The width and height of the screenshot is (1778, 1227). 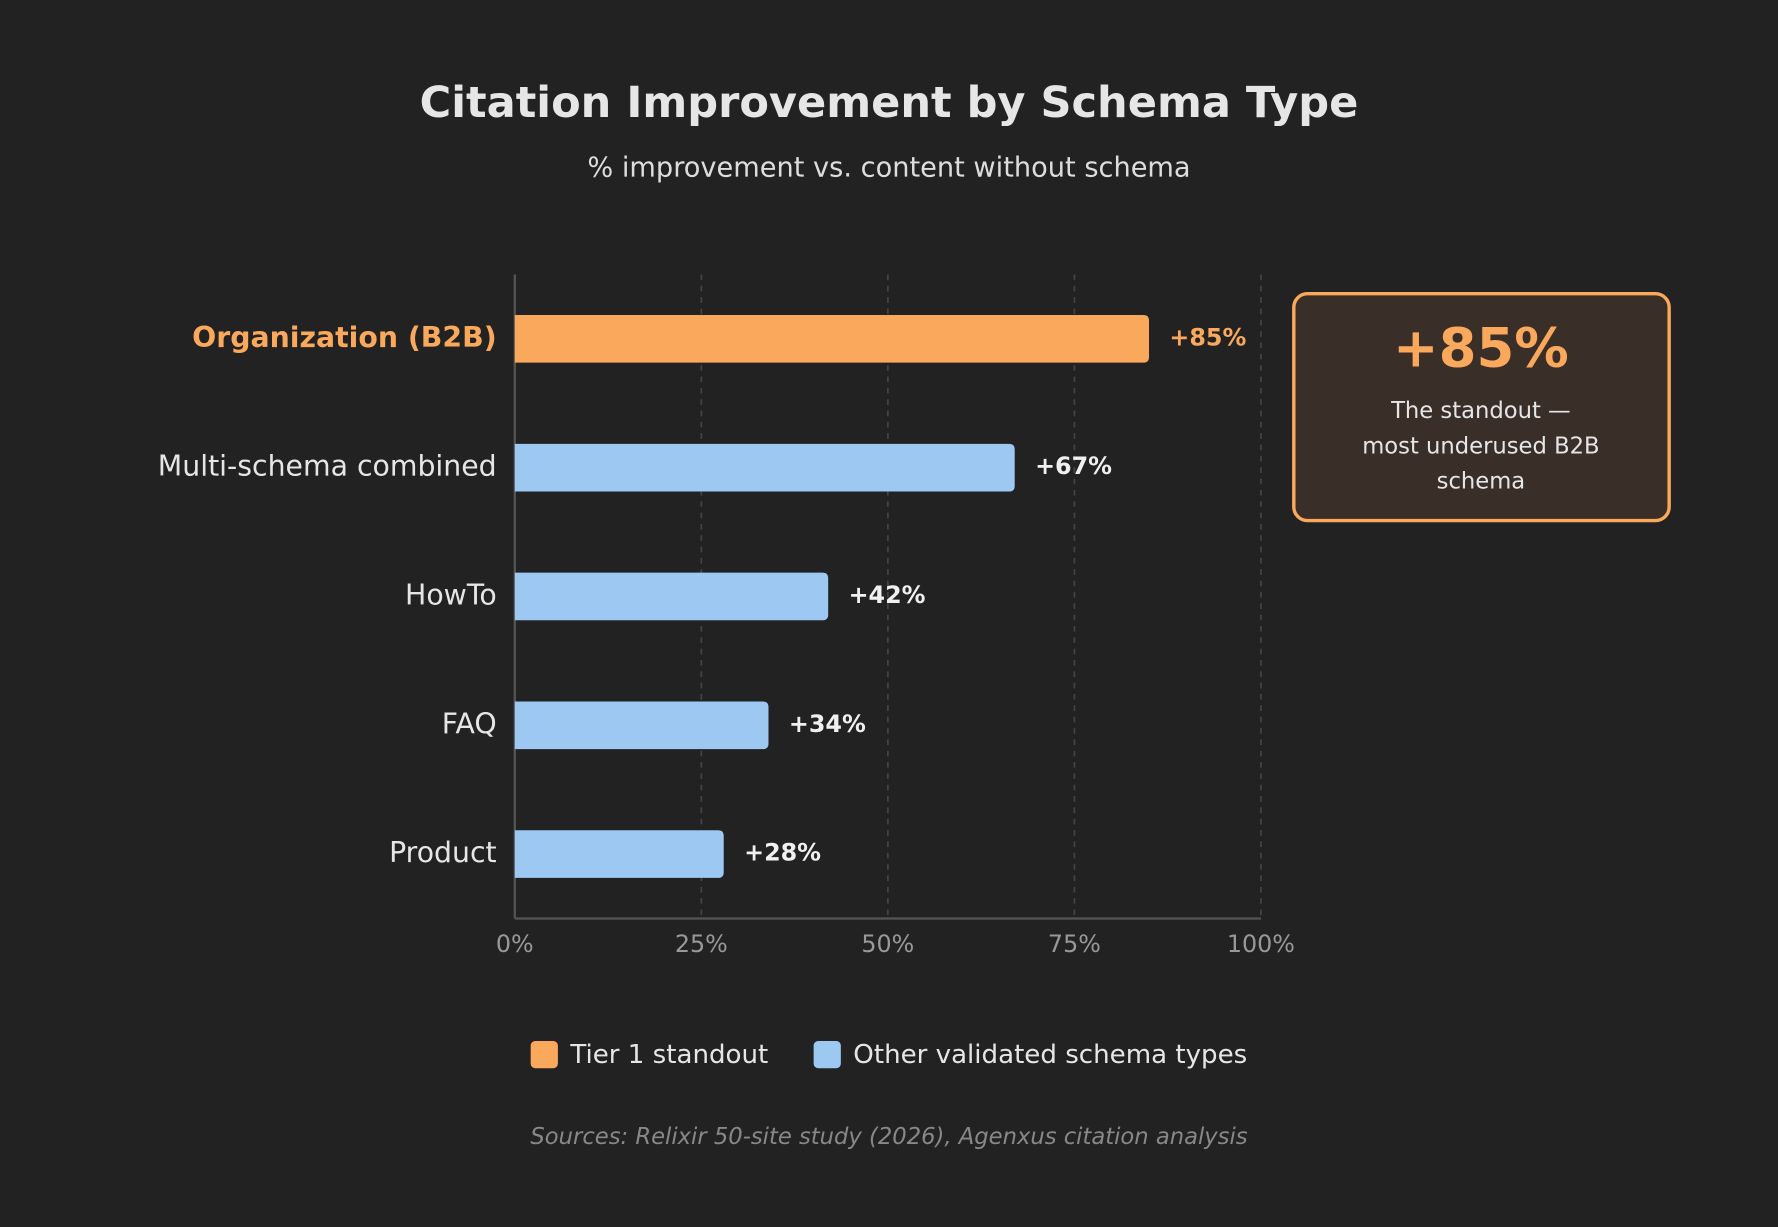 What do you see at coordinates (887, 944) in the screenshot?
I see `x-tick-label: 50%` at bounding box center [887, 944].